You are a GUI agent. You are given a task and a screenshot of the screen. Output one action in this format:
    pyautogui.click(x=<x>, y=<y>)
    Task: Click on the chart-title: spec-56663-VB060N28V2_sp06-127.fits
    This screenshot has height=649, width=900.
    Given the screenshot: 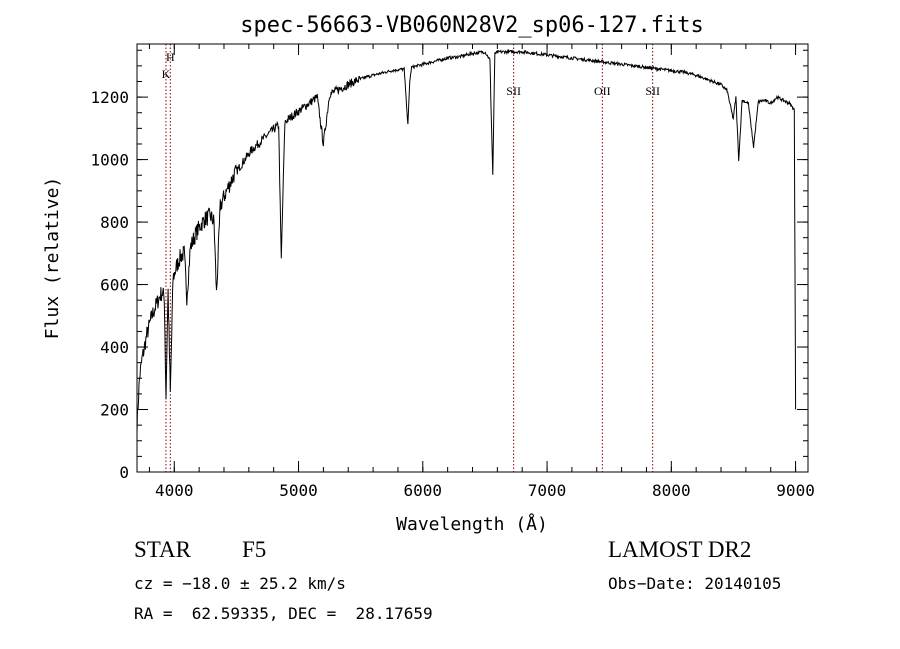 What is the action you would take?
    pyautogui.click(x=472, y=25)
    